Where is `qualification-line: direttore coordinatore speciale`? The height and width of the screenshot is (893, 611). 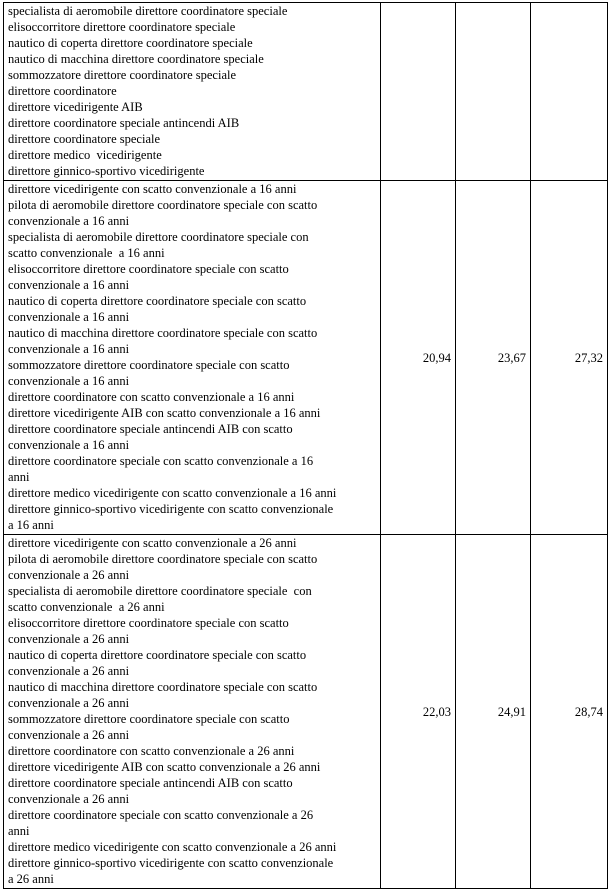
qualification-line: direttore coordinatore speciale is located at coordinates (84, 139).